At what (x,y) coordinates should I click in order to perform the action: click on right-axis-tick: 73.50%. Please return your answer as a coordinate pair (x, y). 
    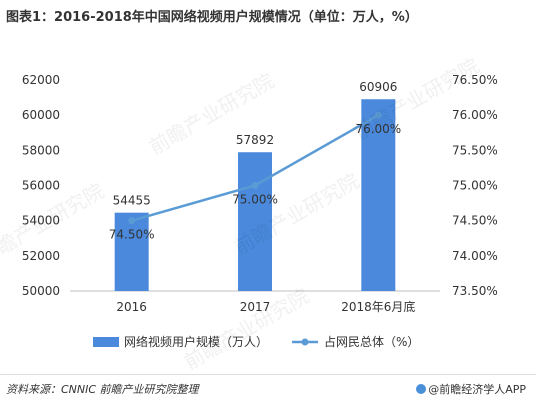
    Looking at the image, I should click on (475, 291).